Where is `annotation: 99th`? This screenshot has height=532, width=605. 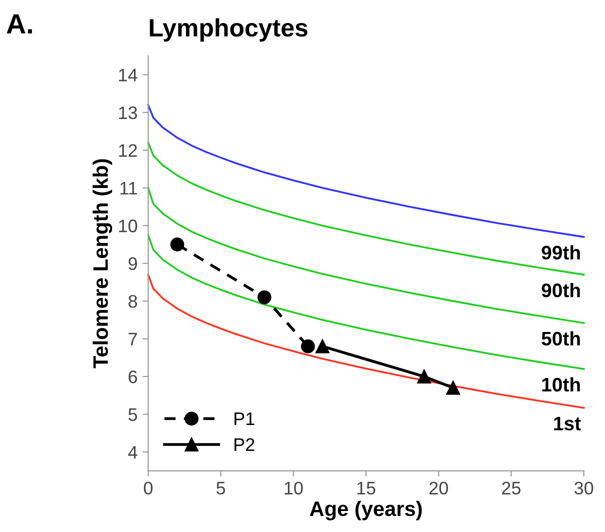 annotation: 99th is located at coordinates (561, 252).